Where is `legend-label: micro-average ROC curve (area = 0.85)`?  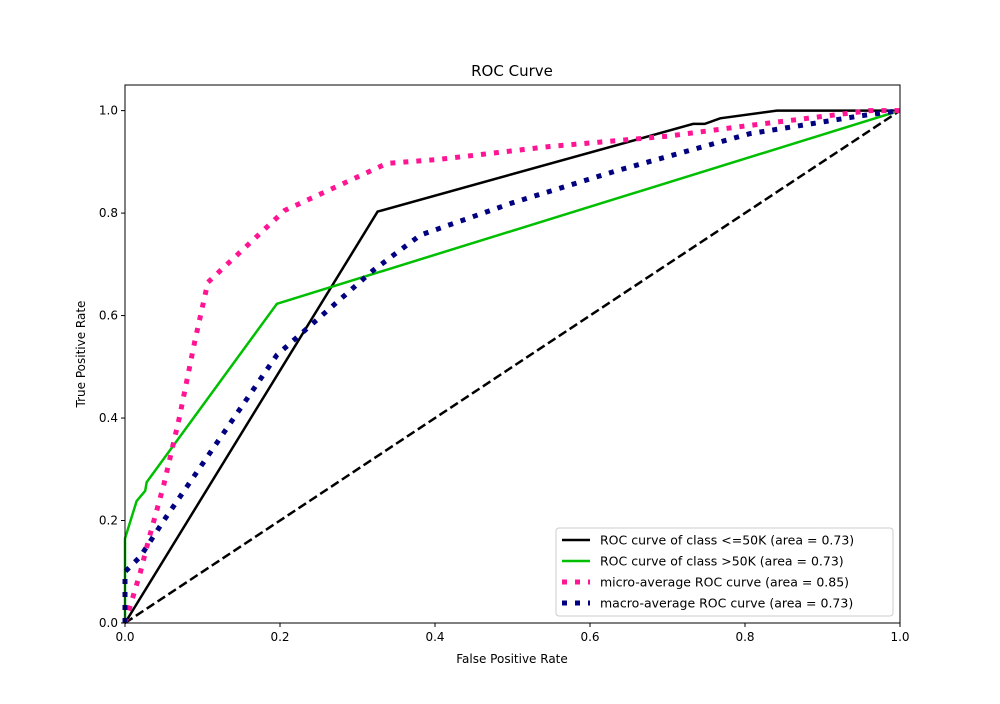 legend-label: micro-average ROC curve (area = 0.85) is located at coordinates (724, 582).